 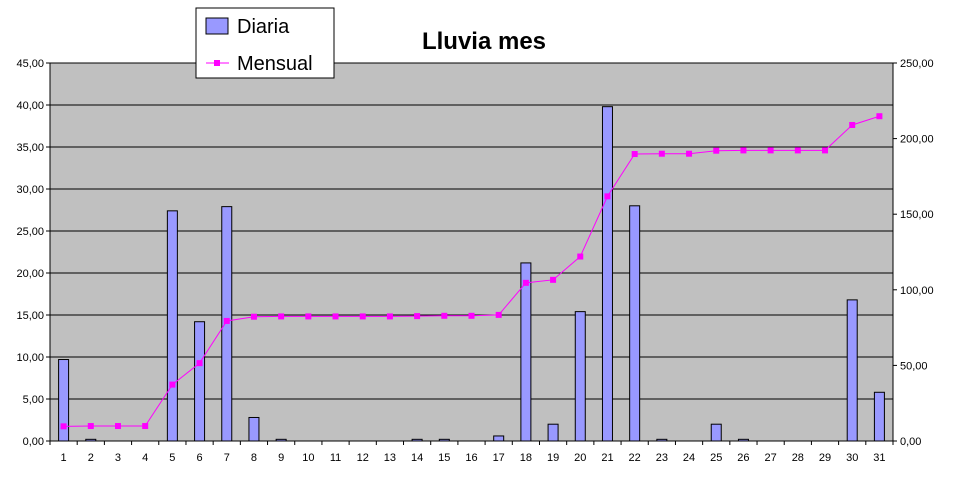 I want to click on chart-title: Lluvia mes, so click(x=484, y=41).